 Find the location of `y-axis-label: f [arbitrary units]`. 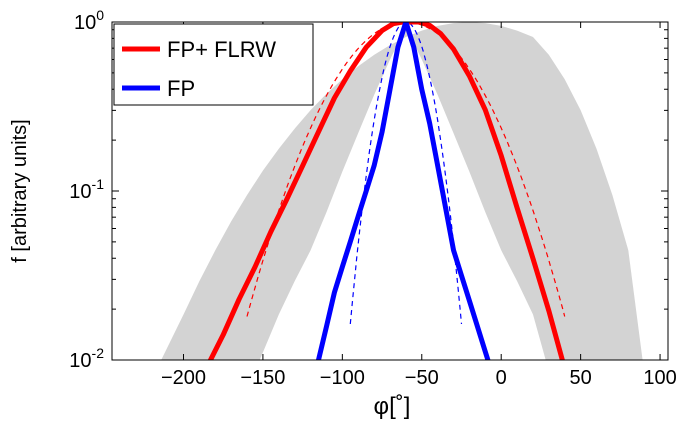

y-axis-label: f [arbitrary units] is located at coordinates (20, 190).